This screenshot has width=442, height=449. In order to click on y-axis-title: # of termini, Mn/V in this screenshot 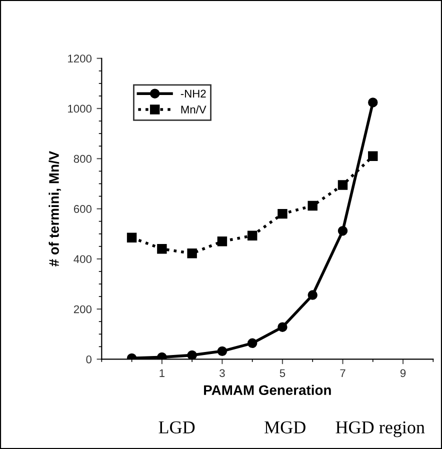, I will do `click(54, 208)`.